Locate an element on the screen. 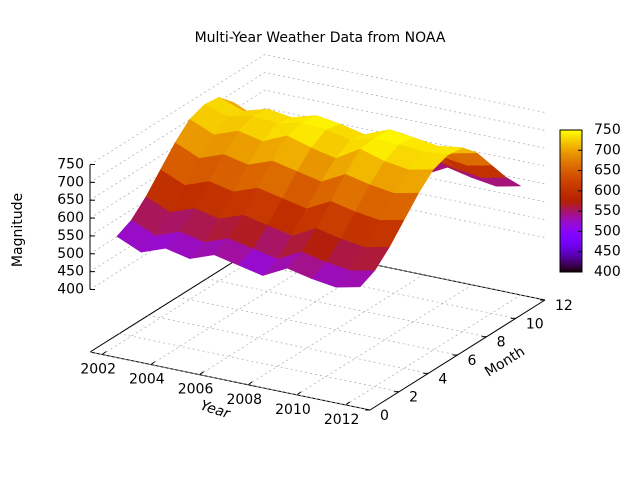  colorbar-tick-label: 400 is located at coordinates (607, 272).